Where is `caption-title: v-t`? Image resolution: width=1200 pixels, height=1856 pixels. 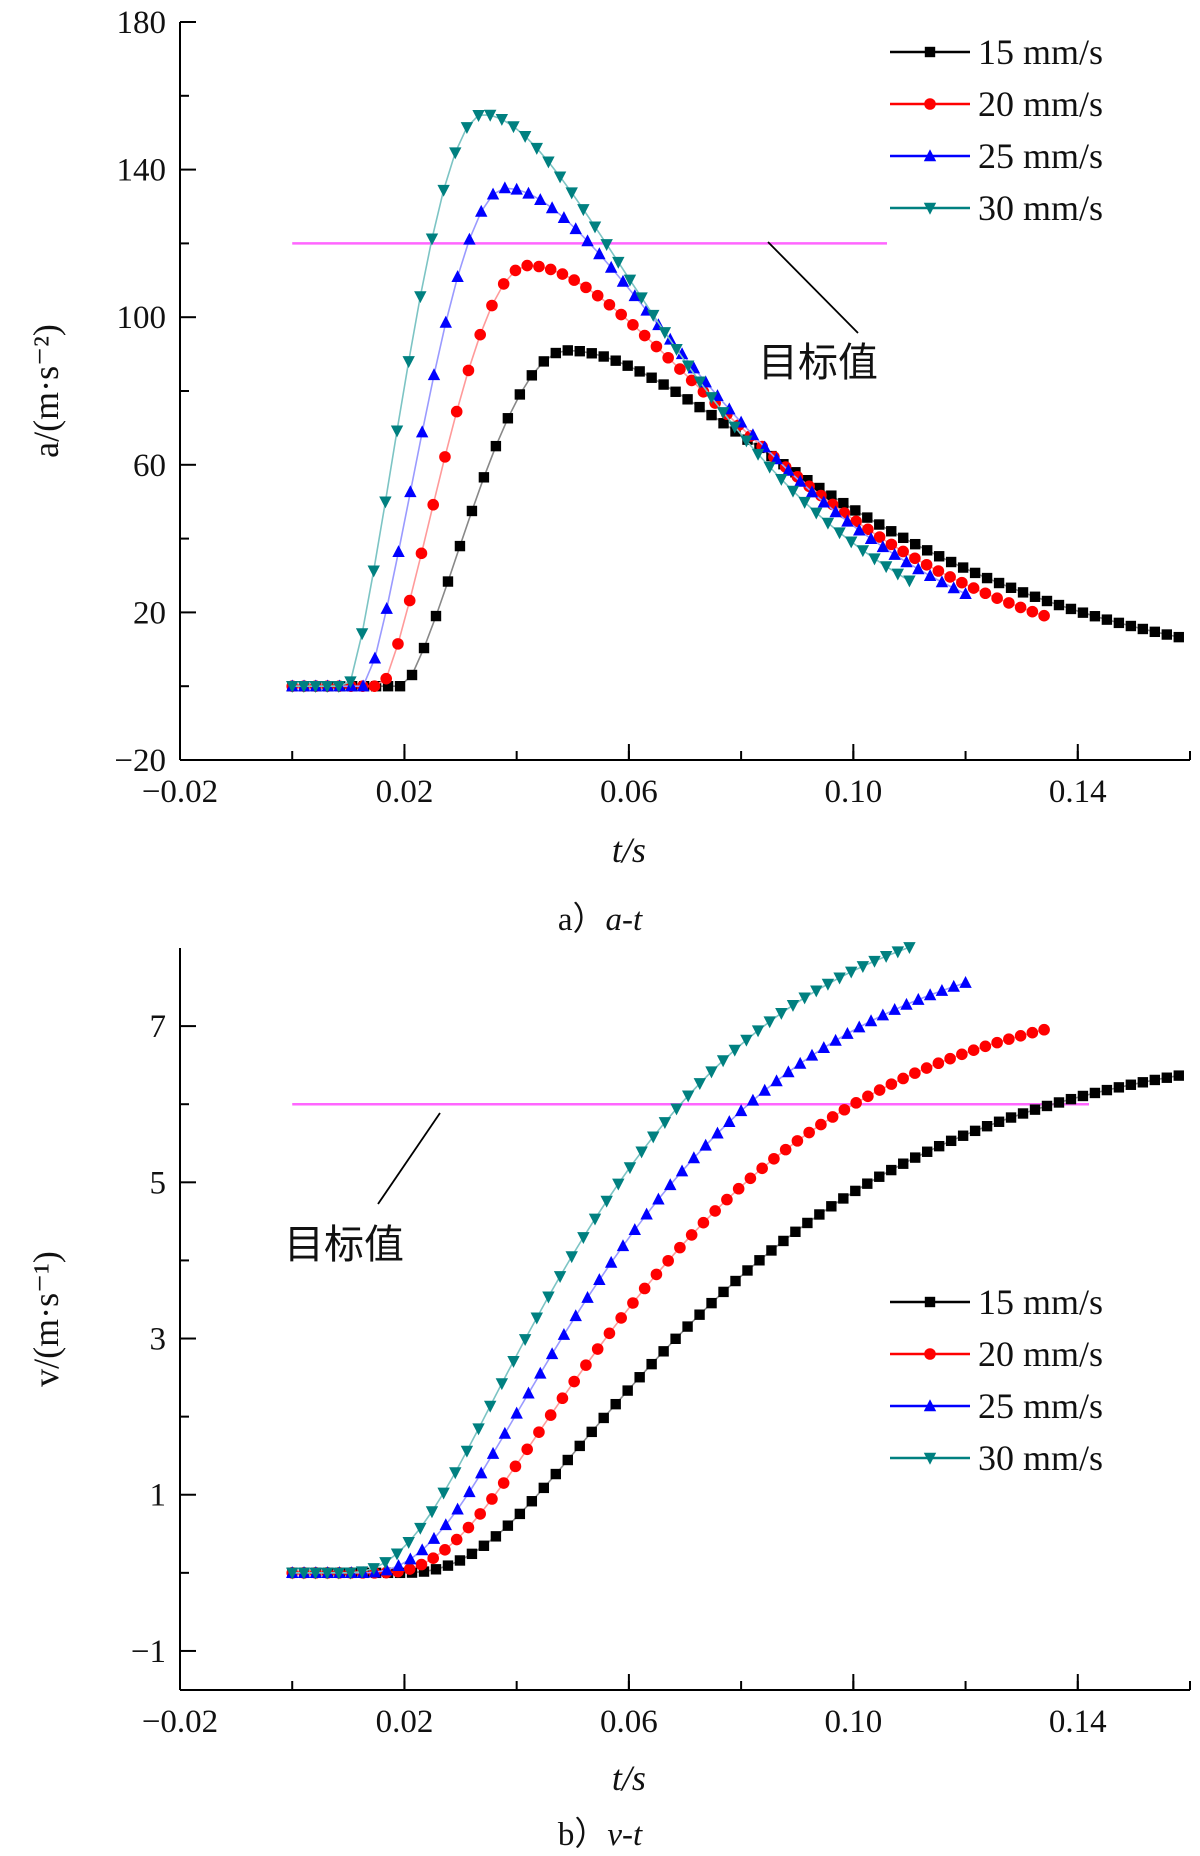 caption-title: v-t is located at coordinates (625, 1835).